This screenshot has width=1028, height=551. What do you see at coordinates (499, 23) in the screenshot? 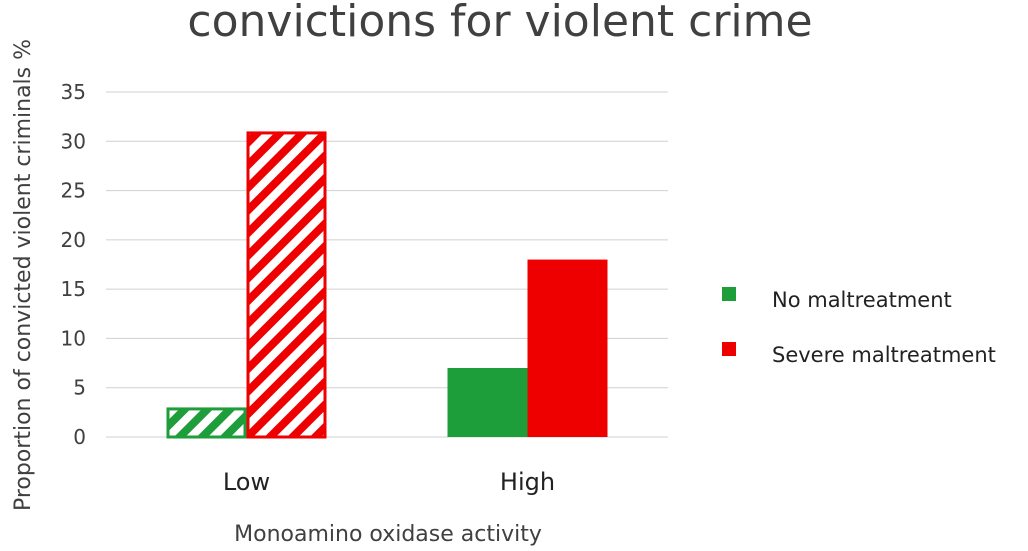
I see `chart-title: convictions for violent crime` at bounding box center [499, 23].